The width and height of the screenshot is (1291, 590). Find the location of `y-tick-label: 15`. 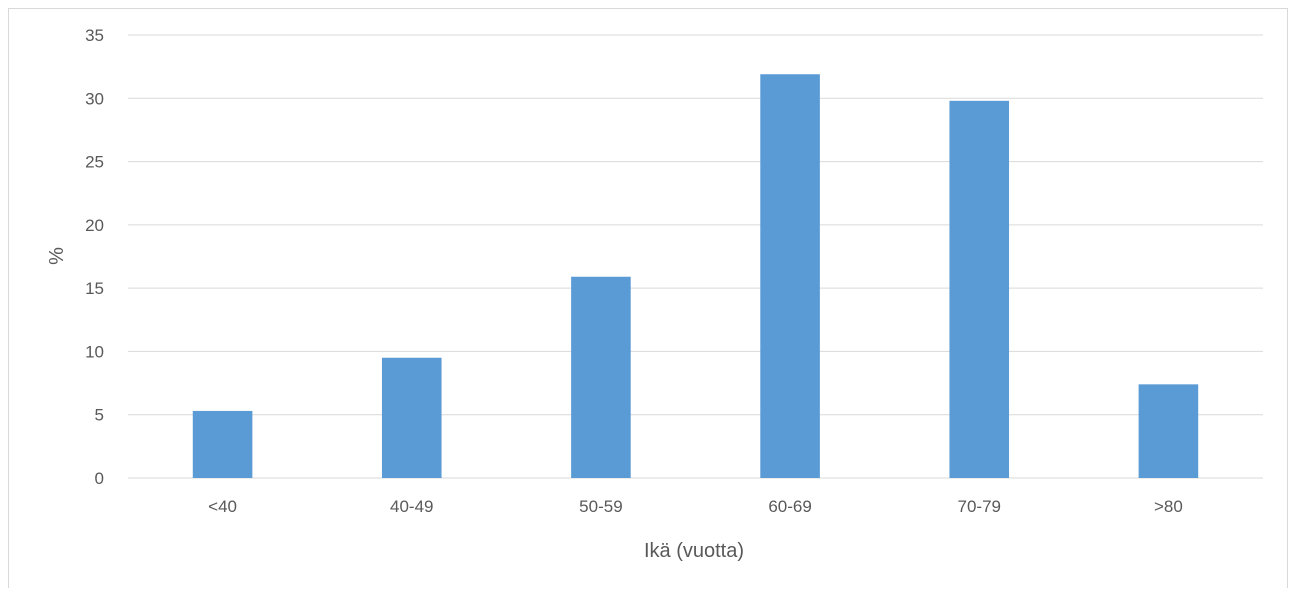

y-tick-label: 15 is located at coordinates (94, 288).